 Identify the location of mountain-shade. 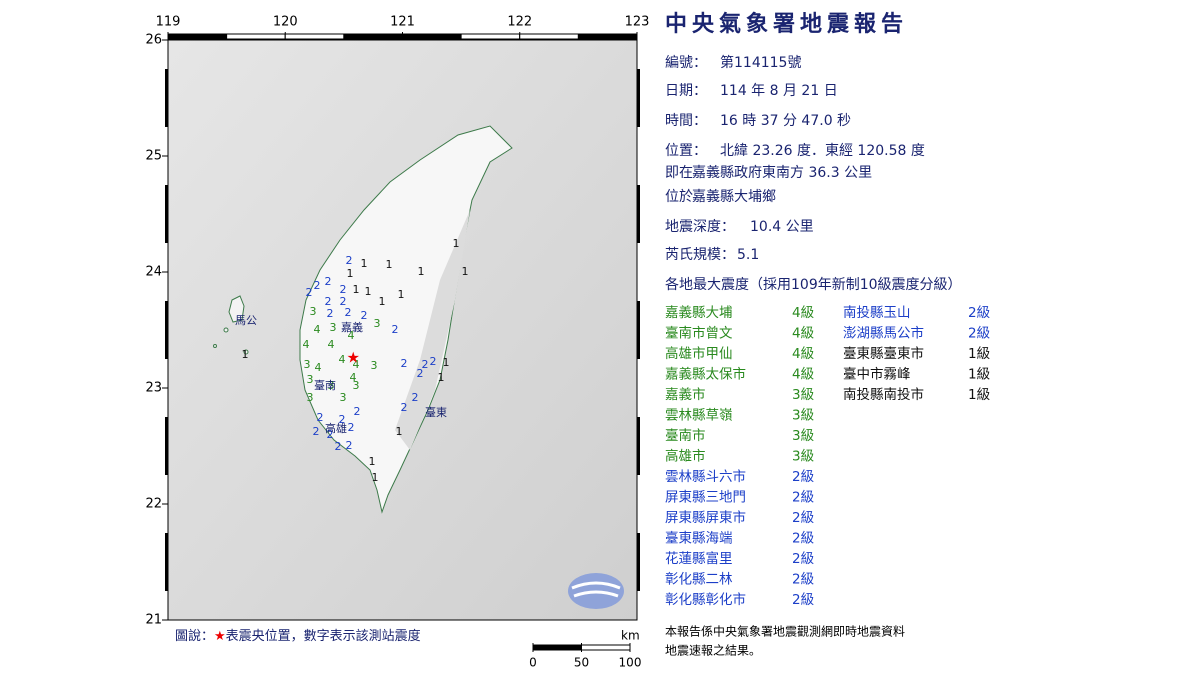
(432, 330).